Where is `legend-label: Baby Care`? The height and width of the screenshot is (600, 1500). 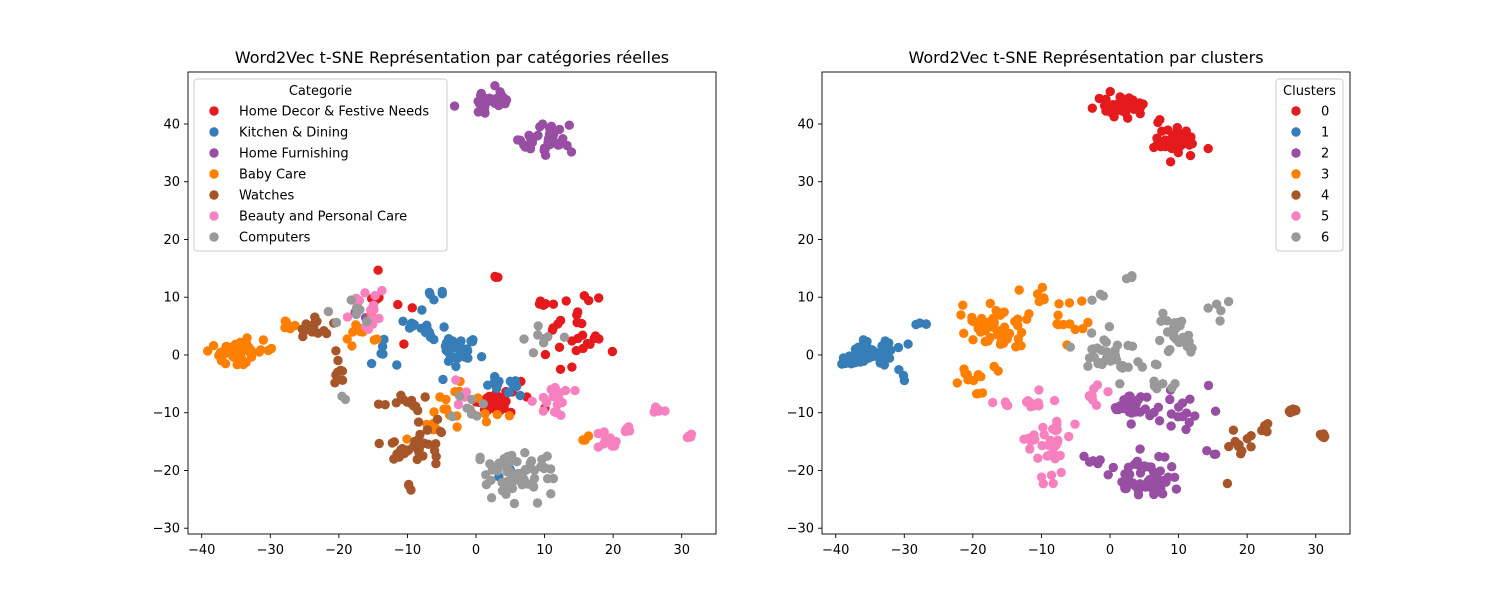
legend-label: Baby Care is located at coordinates (272, 175).